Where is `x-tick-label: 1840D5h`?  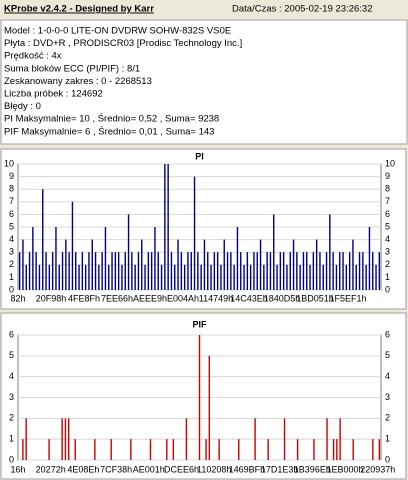
x-tick-label: 1840D5h is located at coordinates (282, 298).